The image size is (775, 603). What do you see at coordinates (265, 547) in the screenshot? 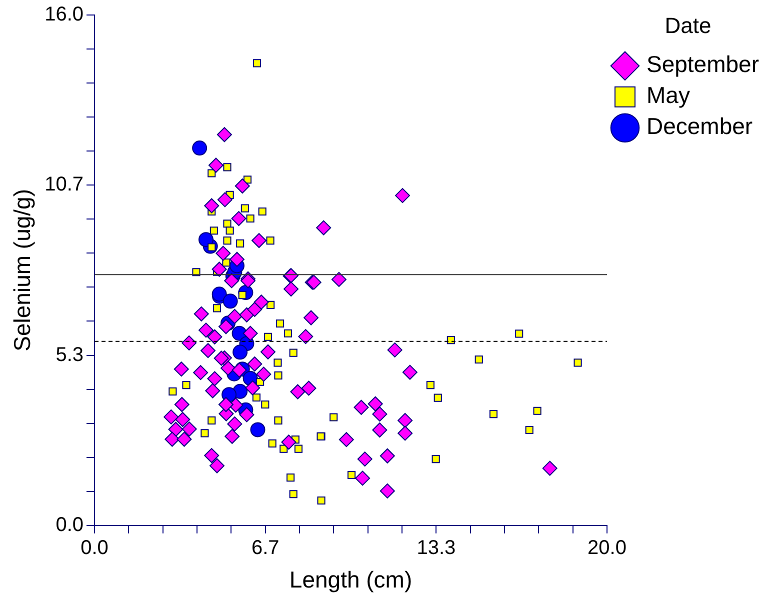
I see `x-tick-label: 6.7` at bounding box center [265, 547].